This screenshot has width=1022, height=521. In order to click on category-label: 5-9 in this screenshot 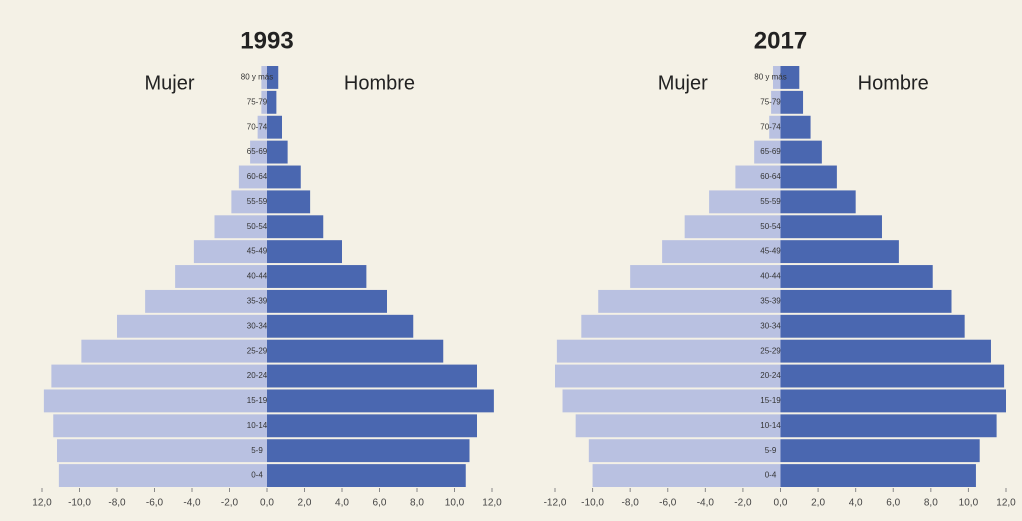, I will do `click(257, 450)`.